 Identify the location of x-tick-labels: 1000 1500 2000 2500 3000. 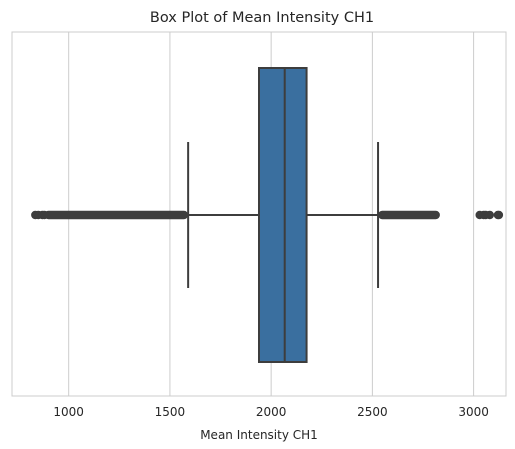
(270, 412).